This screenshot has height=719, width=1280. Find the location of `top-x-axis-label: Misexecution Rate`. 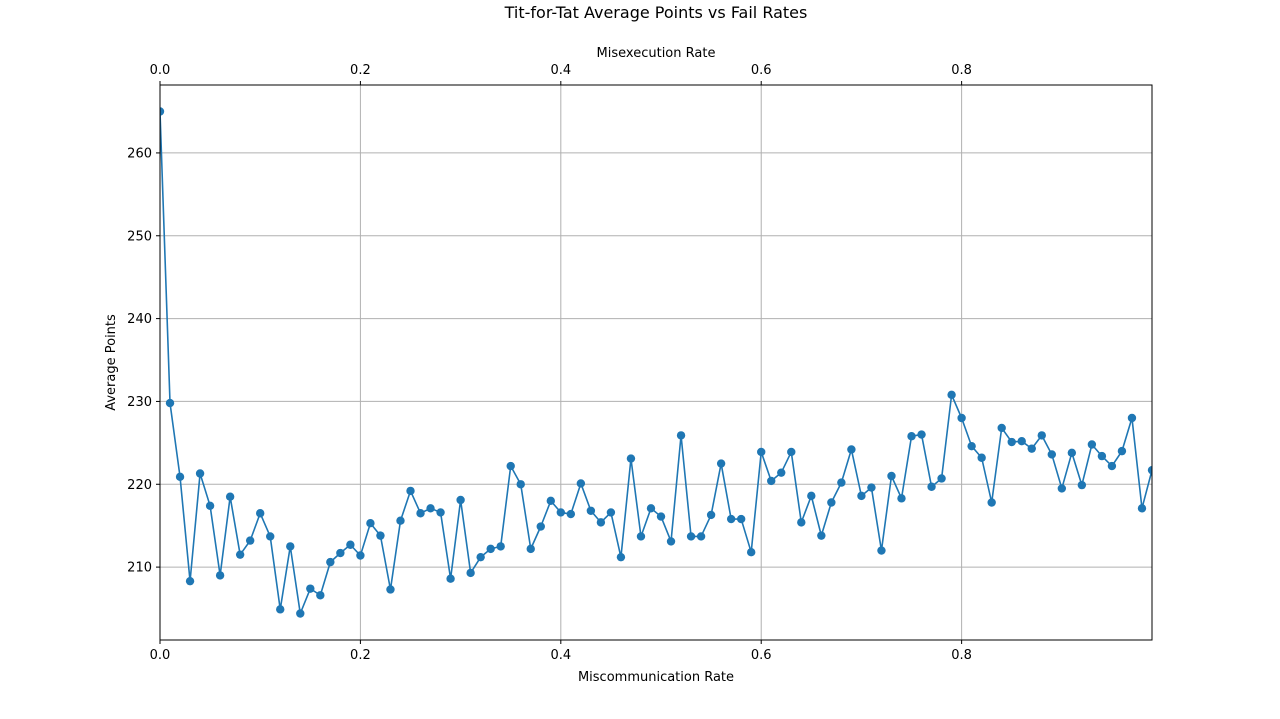

top-x-axis-label: Misexecution Rate is located at coordinates (656, 53).